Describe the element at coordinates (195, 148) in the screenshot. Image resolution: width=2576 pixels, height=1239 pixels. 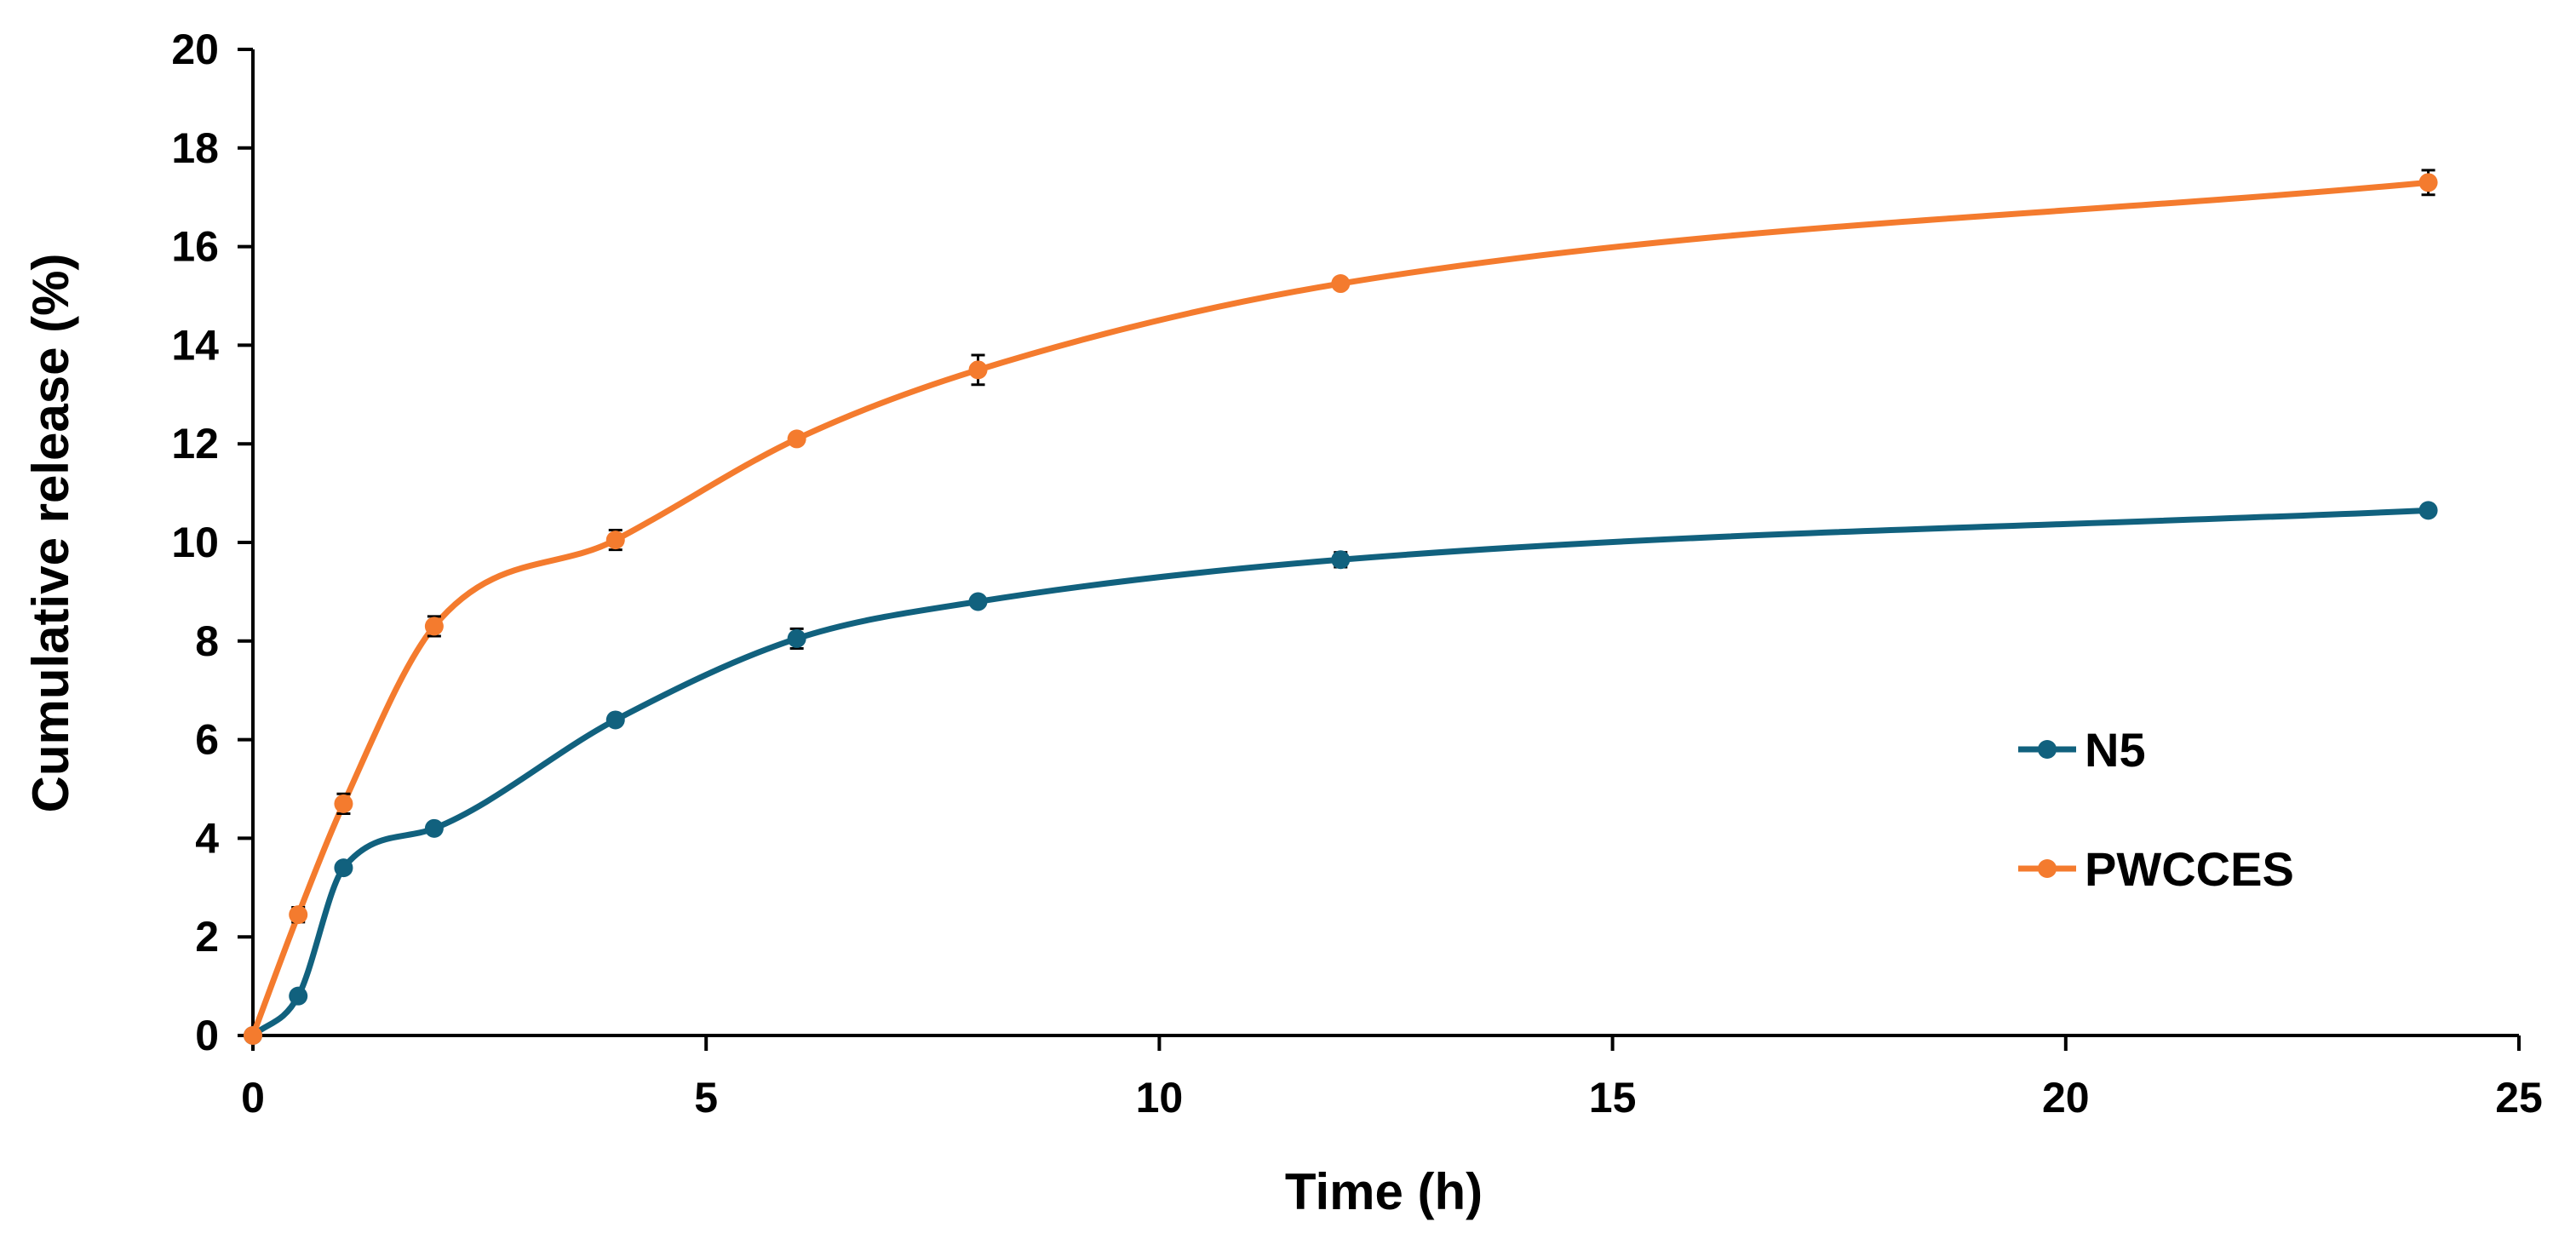
I see `y-tick-label: 18` at that location.